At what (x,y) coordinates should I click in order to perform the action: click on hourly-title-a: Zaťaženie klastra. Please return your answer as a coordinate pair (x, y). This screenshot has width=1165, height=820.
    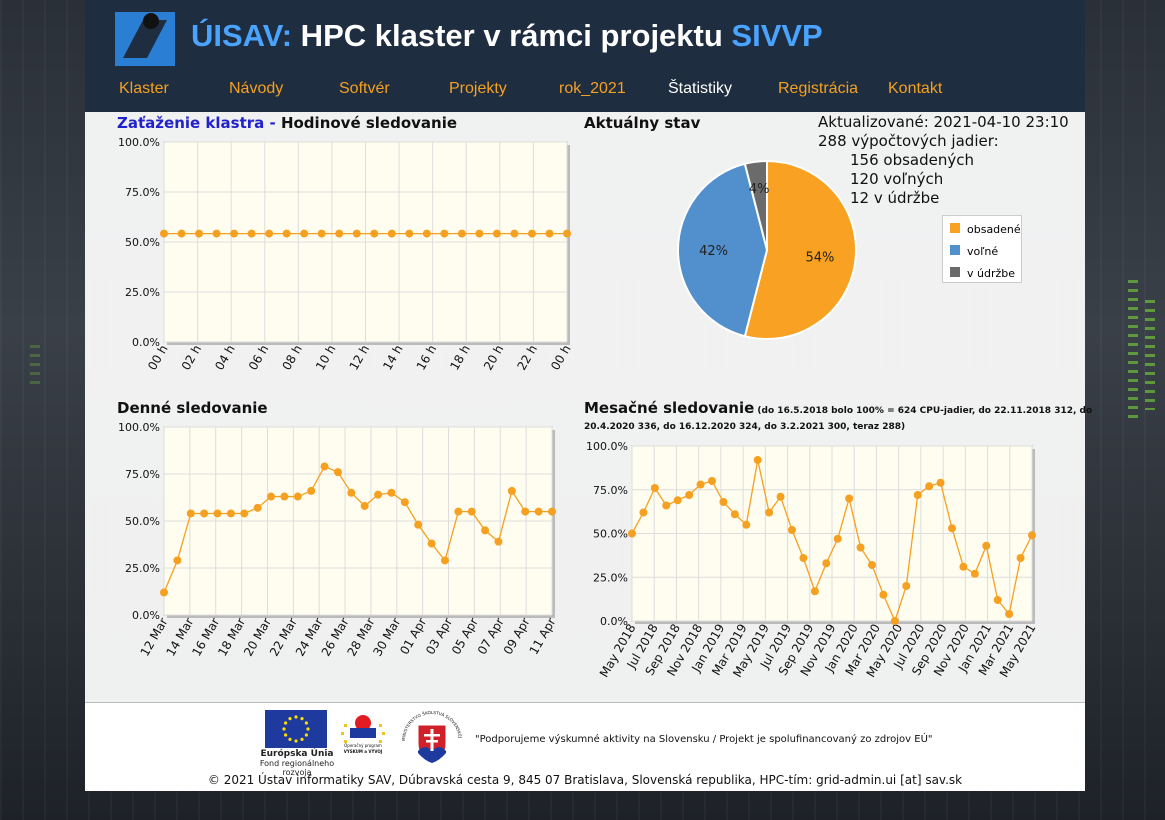
    Looking at the image, I should click on (191, 123).